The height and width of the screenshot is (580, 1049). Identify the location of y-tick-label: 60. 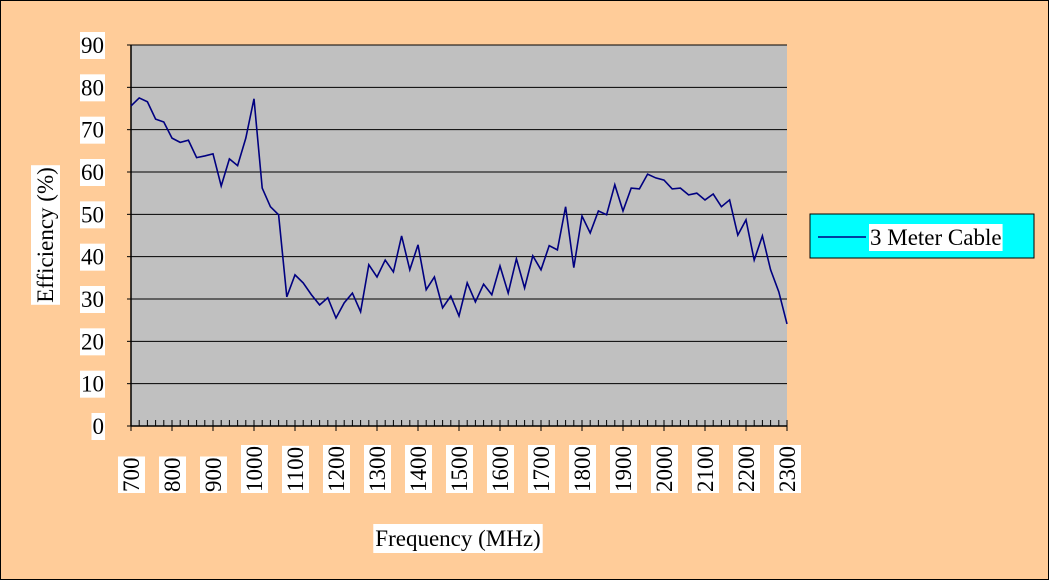
(92, 172).